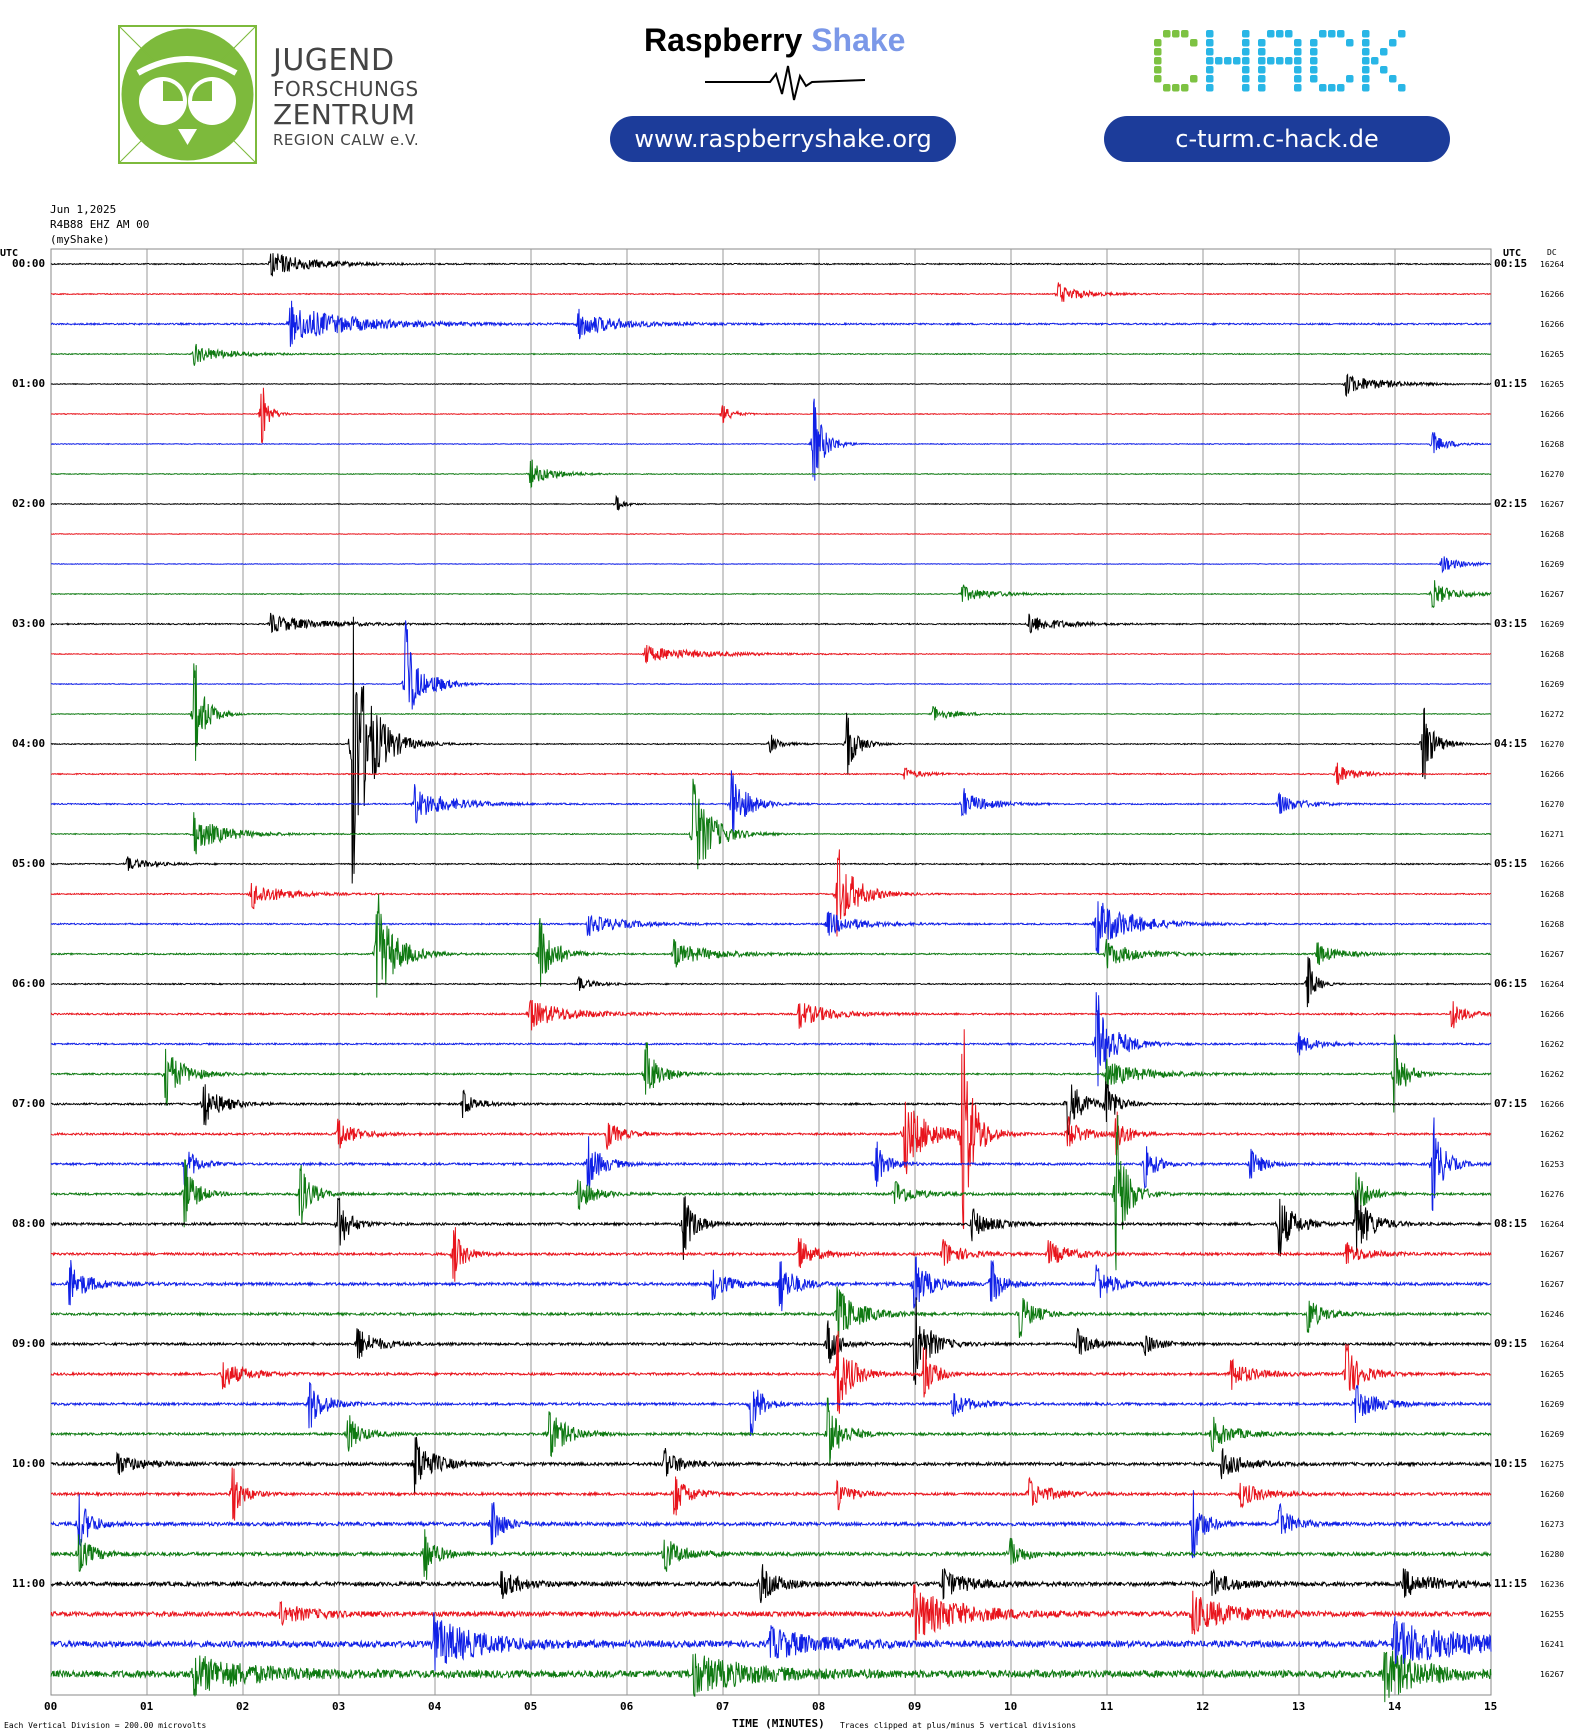 The image size is (1570, 1732). What do you see at coordinates (1552, 1494) in the screenshot?
I see `dc-offset-label: 16260` at bounding box center [1552, 1494].